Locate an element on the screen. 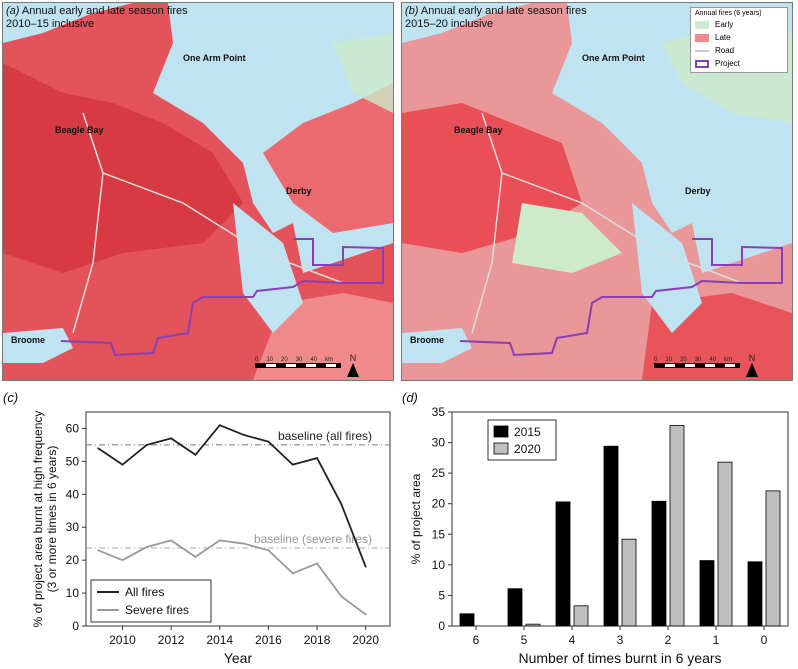 This screenshot has width=798, height=669. x-tick-label: 5 is located at coordinates (524, 640).